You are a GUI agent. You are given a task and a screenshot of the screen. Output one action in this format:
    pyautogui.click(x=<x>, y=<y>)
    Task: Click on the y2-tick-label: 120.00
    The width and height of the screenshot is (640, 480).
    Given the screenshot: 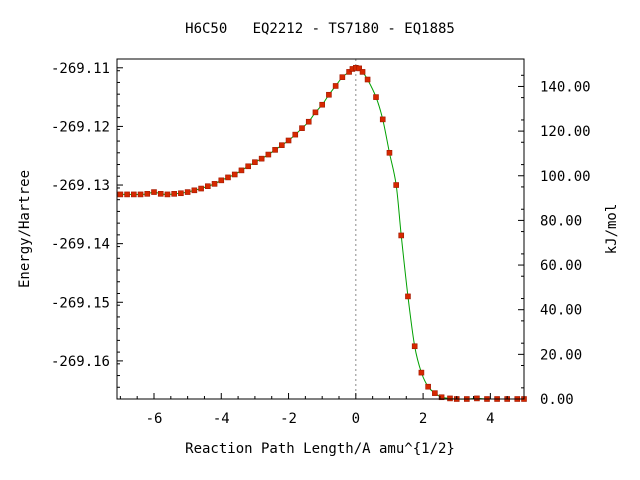 What is the action you would take?
    pyautogui.click(x=565, y=132)
    